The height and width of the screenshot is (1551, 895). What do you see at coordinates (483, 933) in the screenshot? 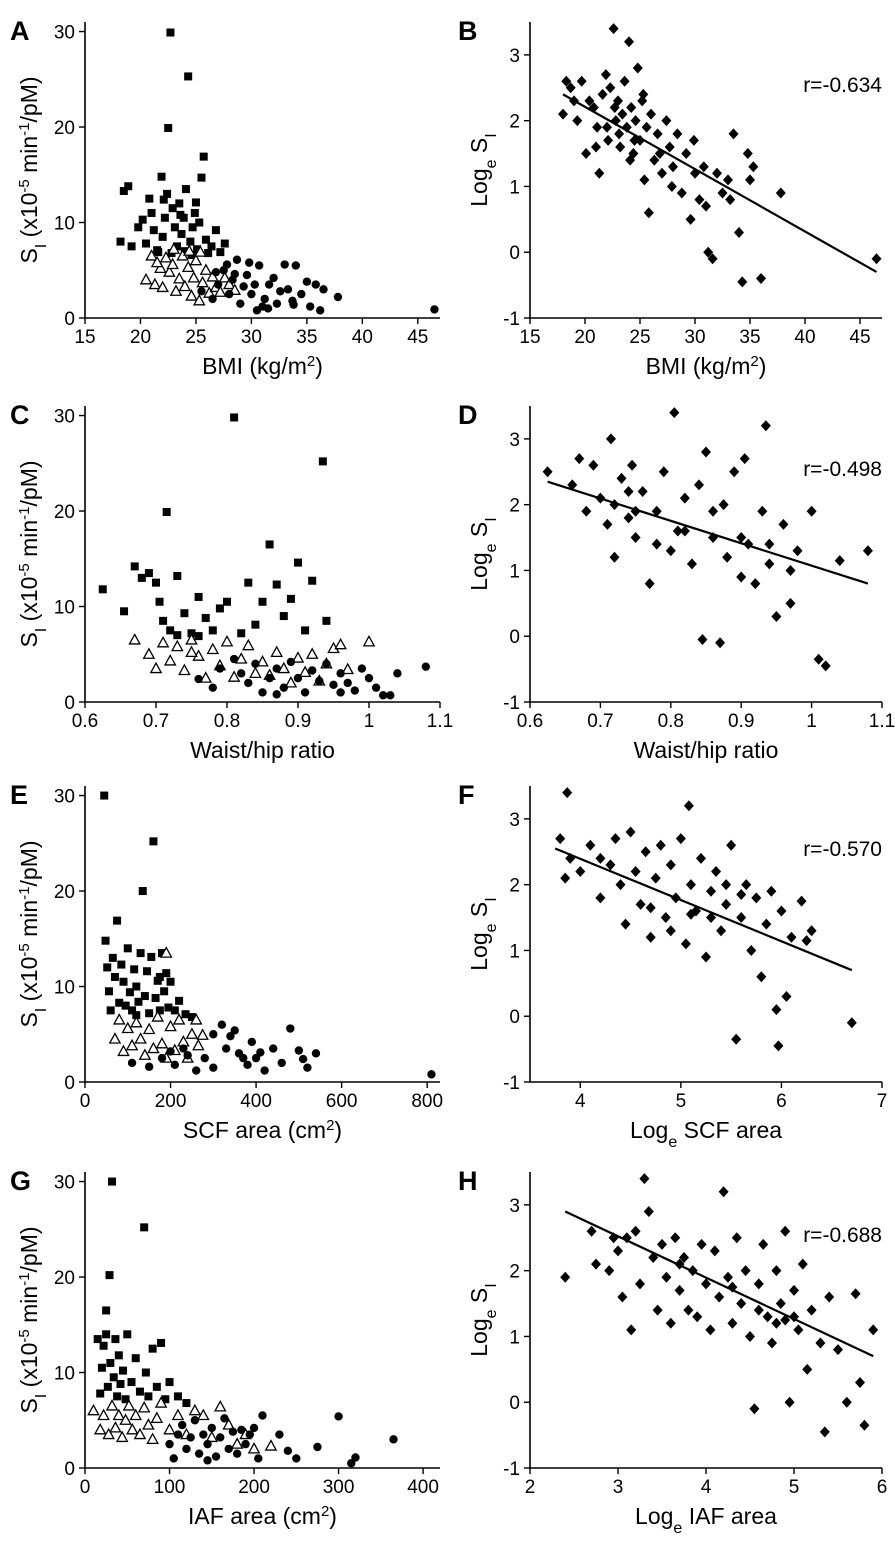
I see `y-axis-label: Loge SI` at bounding box center [483, 933].